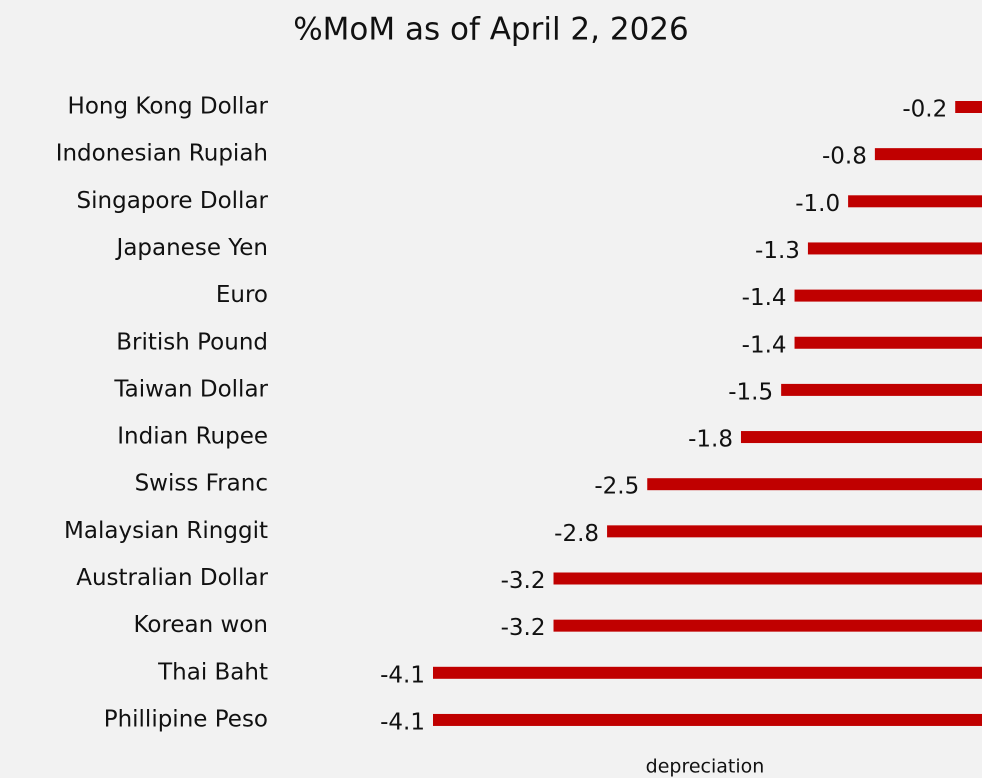  Describe the element at coordinates (576, 534) in the screenshot. I see `data-label: -2.8` at that location.